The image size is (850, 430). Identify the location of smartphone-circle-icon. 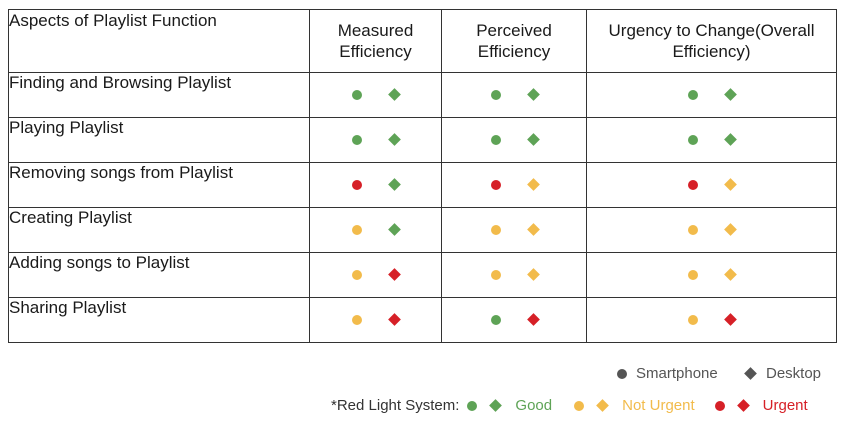
(622, 373).